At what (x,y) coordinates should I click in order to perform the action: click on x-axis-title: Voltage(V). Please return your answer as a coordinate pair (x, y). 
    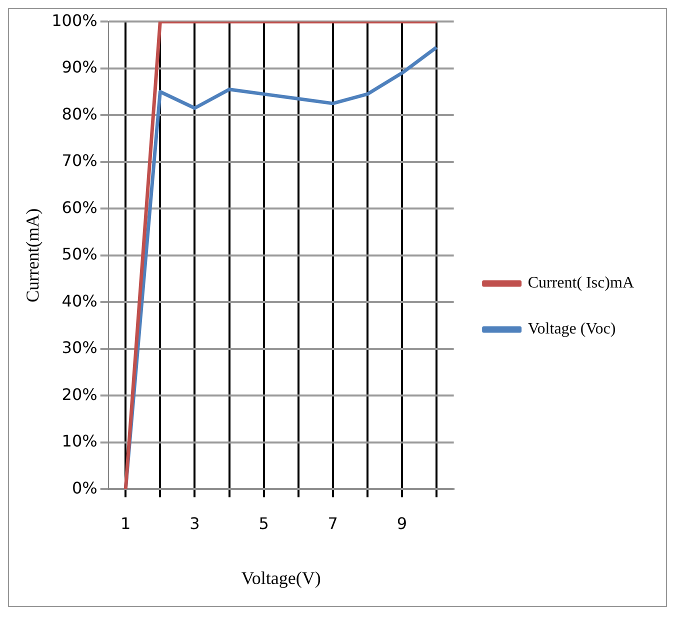
    Looking at the image, I should click on (281, 578).